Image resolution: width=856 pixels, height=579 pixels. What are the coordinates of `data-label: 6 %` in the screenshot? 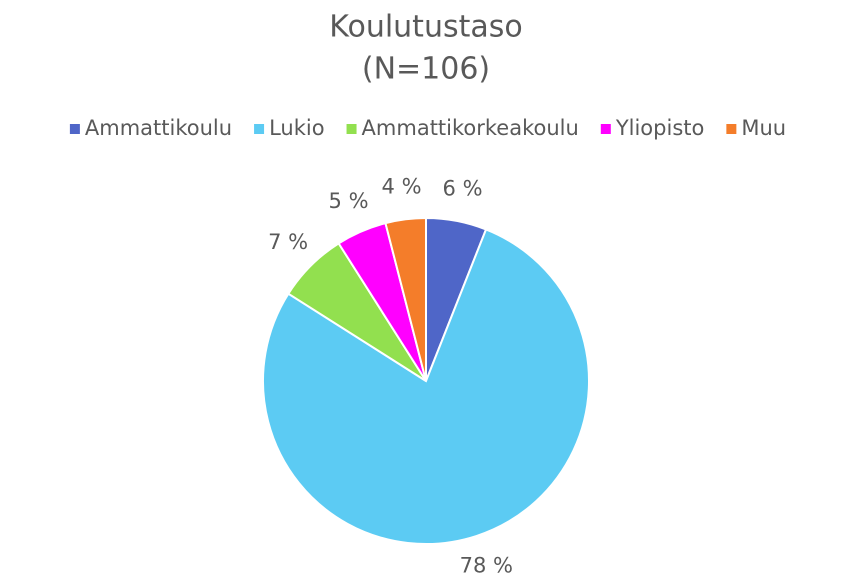 It's located at (463, 188).